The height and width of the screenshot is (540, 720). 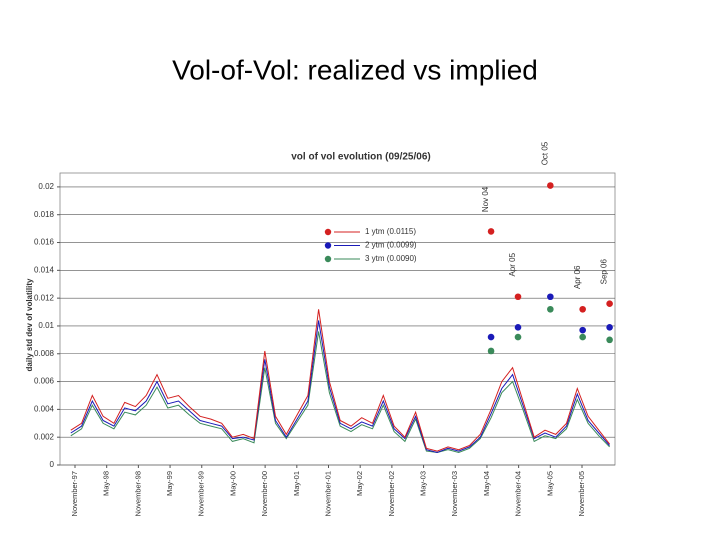 I want to click on y-tick-label: 0.012, so click(x=44, y=297).